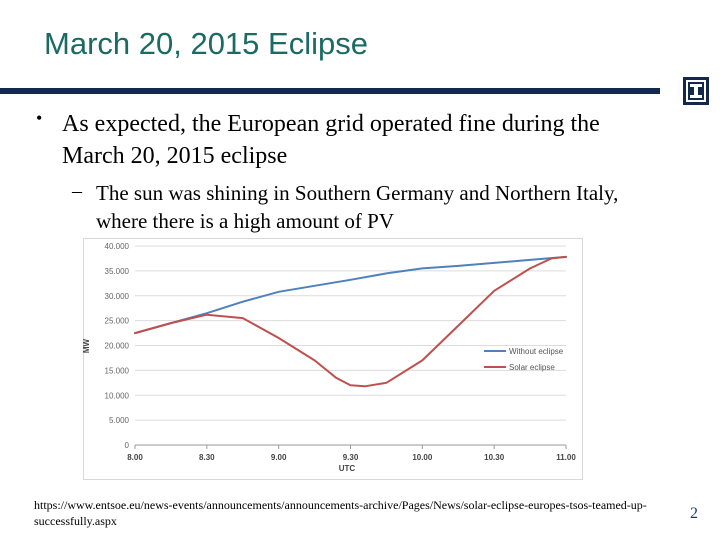 This screenshot has height=540, width=720. I want to click on x-tick-label: 9.00, so click(279, 457).